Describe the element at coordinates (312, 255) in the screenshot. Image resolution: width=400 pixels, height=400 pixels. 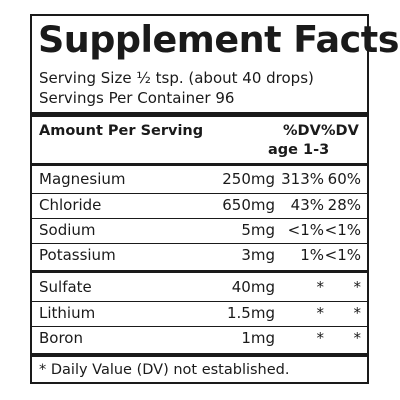
I see `nutrient-dv-child: 1%` at that location.